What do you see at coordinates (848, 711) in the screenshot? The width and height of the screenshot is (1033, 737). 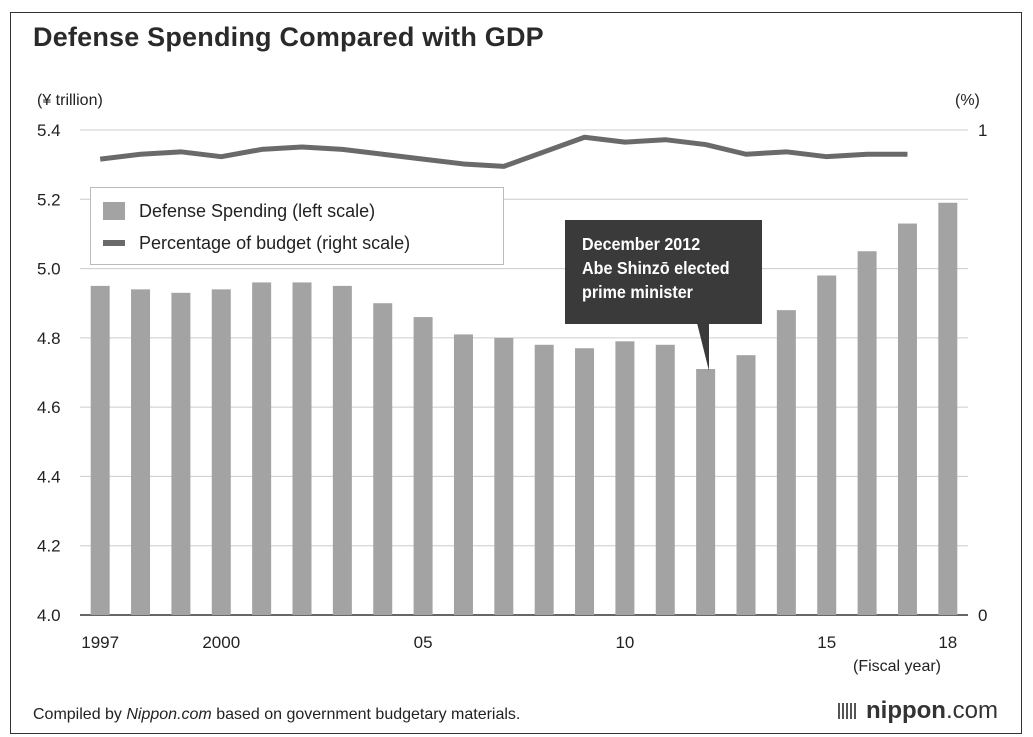 I see `brand-mark-icon` at bounding box center [848, 711].